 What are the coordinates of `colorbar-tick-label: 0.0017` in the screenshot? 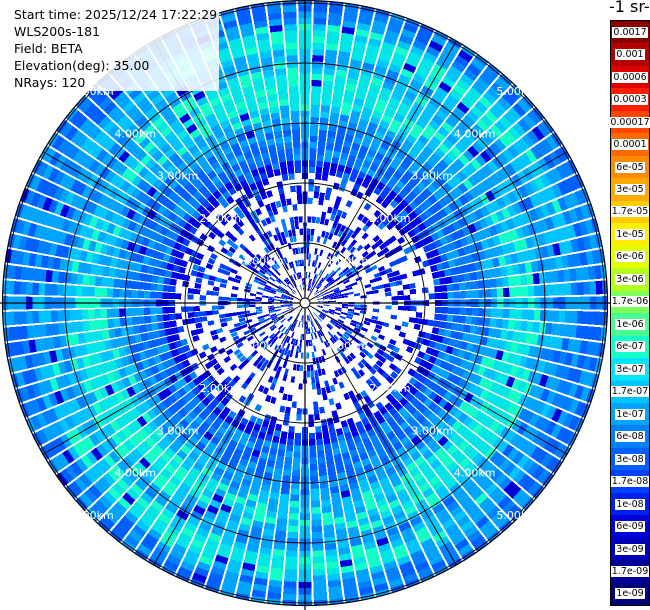 It's located at (630, 32).